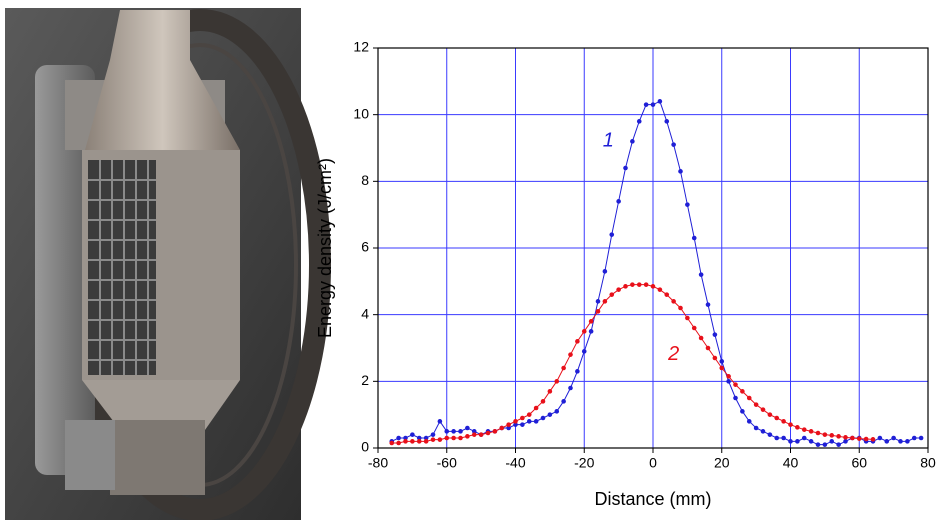 This screenshot has height=525, width=939. Describe the element at coordinates (365, 180) in the screenshot. I see `y-tick-label: 8` at that location.